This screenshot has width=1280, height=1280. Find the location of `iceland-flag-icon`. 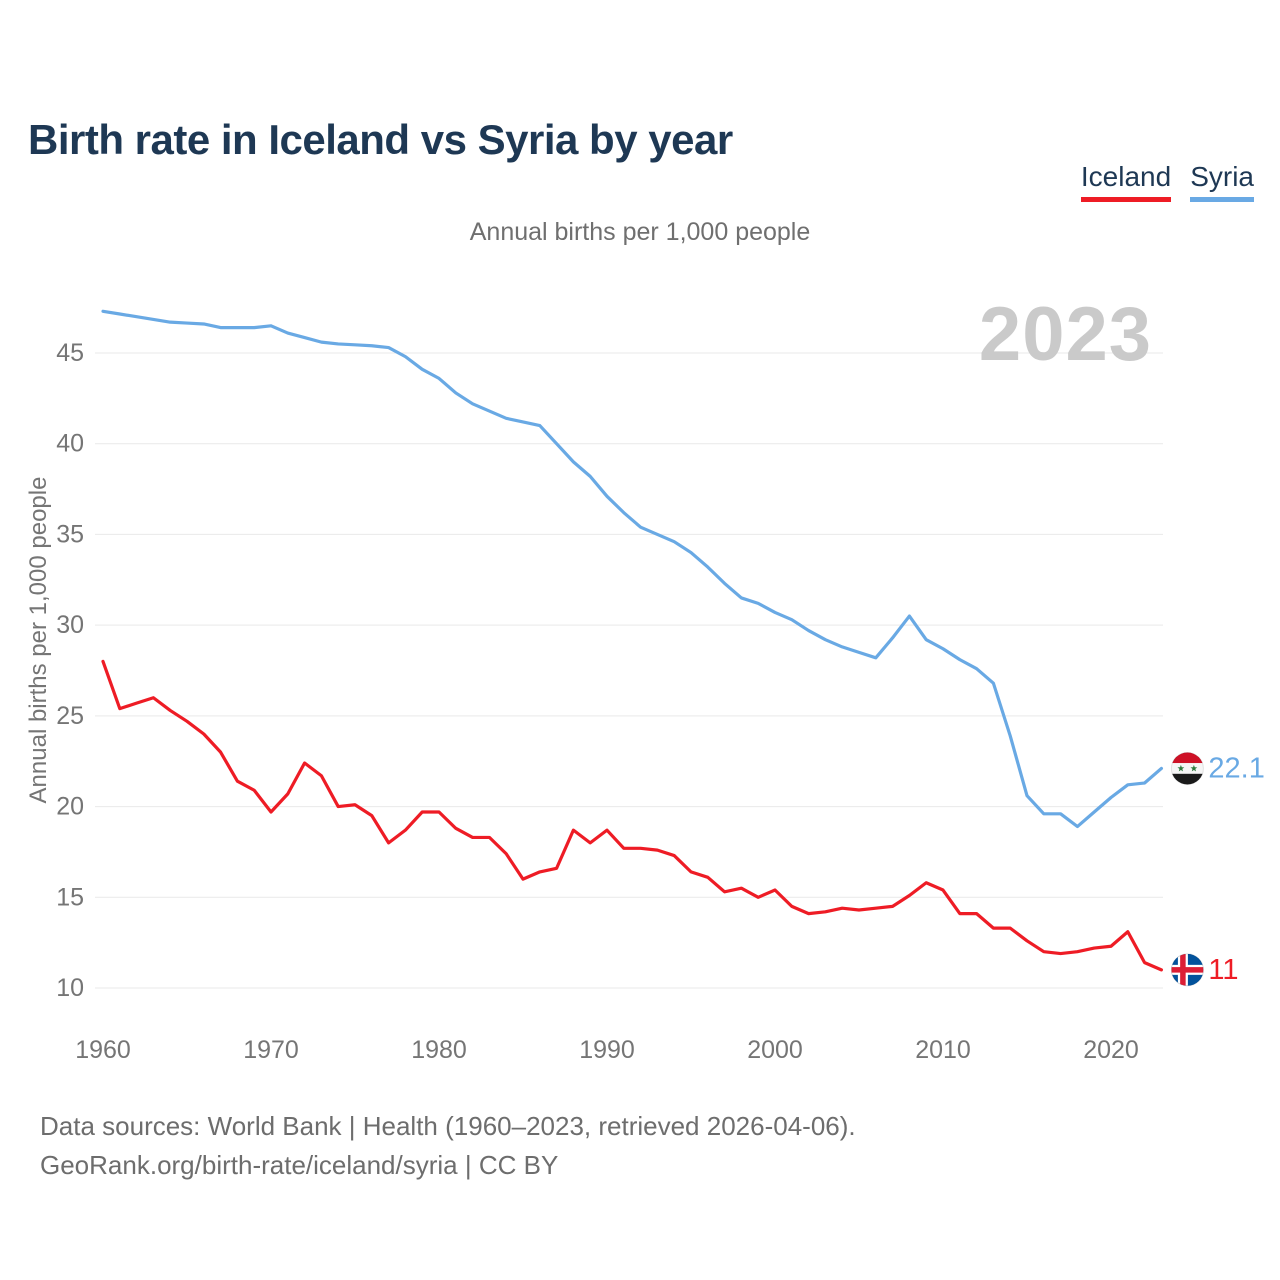

iceland-flag-icon is located at coordinates (1187, 970).